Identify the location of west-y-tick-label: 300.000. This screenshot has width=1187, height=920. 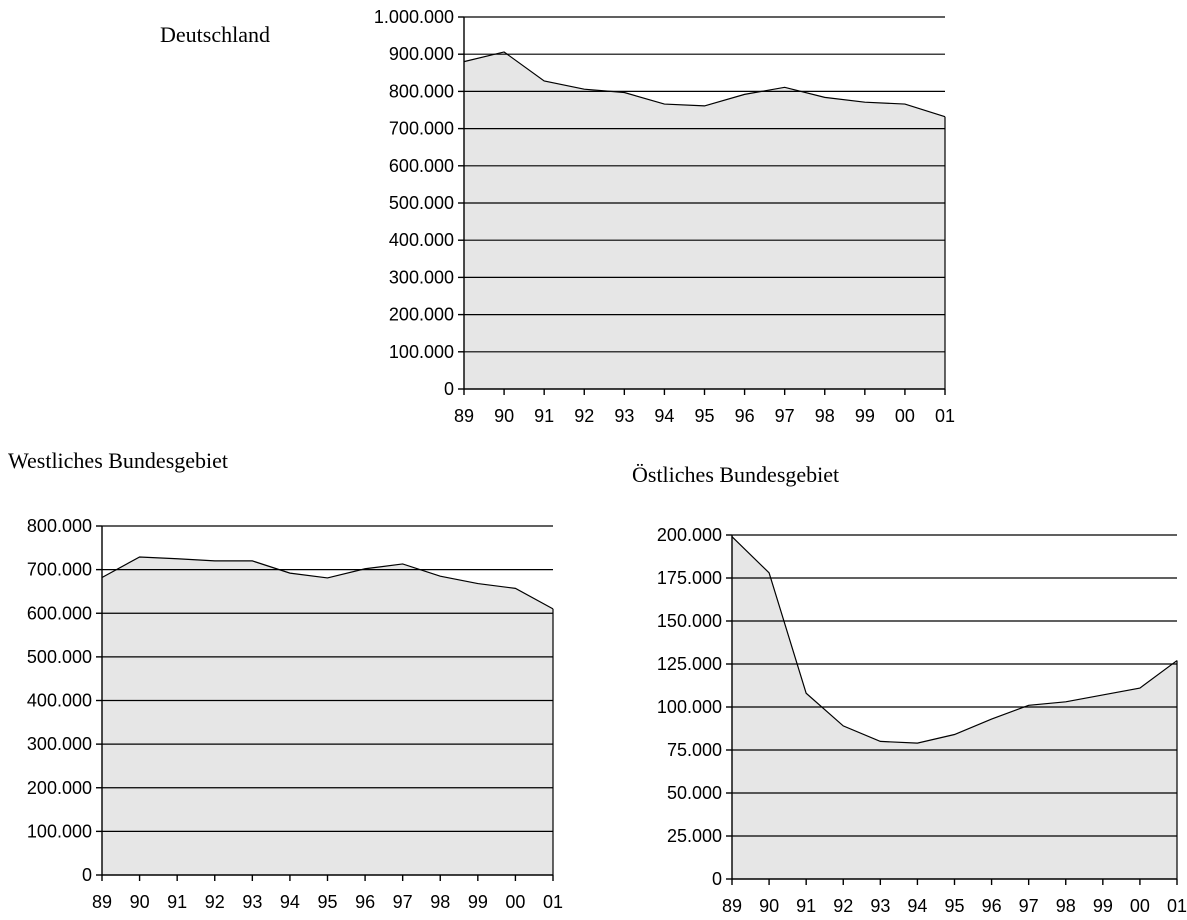
(59, 744).